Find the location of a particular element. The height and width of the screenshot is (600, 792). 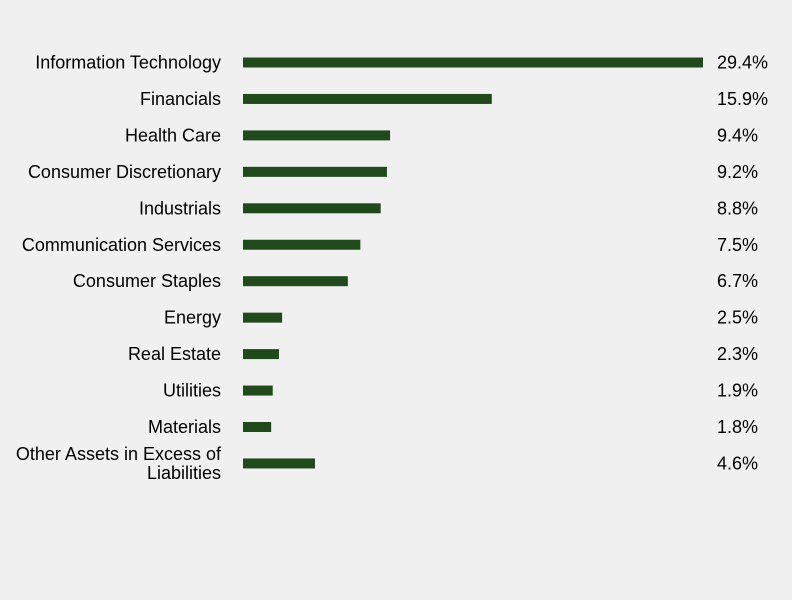

category-label-6: Consumer Staples is located at coordinates (147, 281).